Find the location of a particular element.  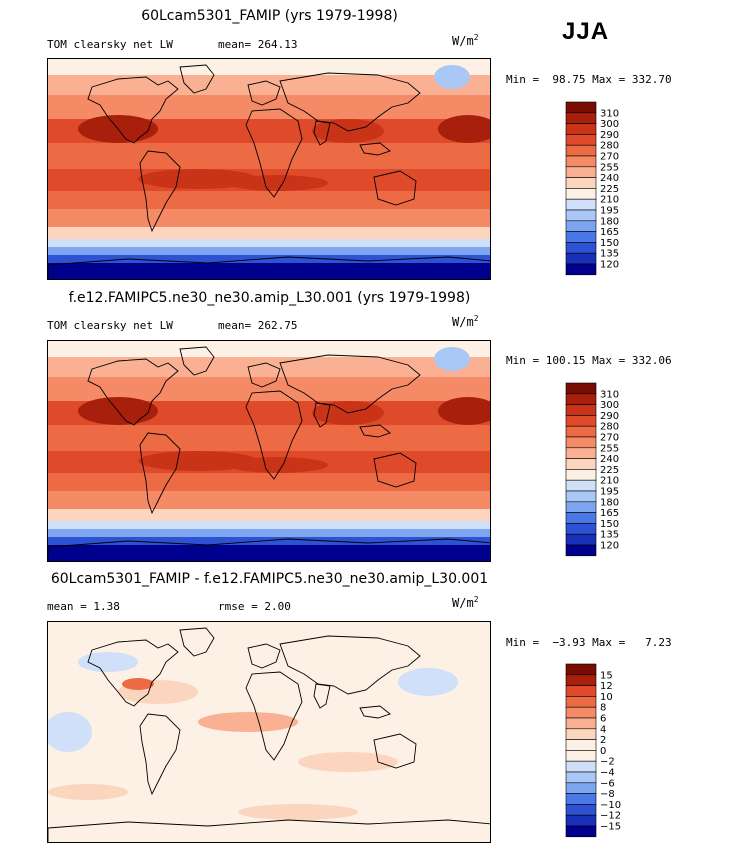

colorbar-label: −8 is located at coordinates (607, 794).